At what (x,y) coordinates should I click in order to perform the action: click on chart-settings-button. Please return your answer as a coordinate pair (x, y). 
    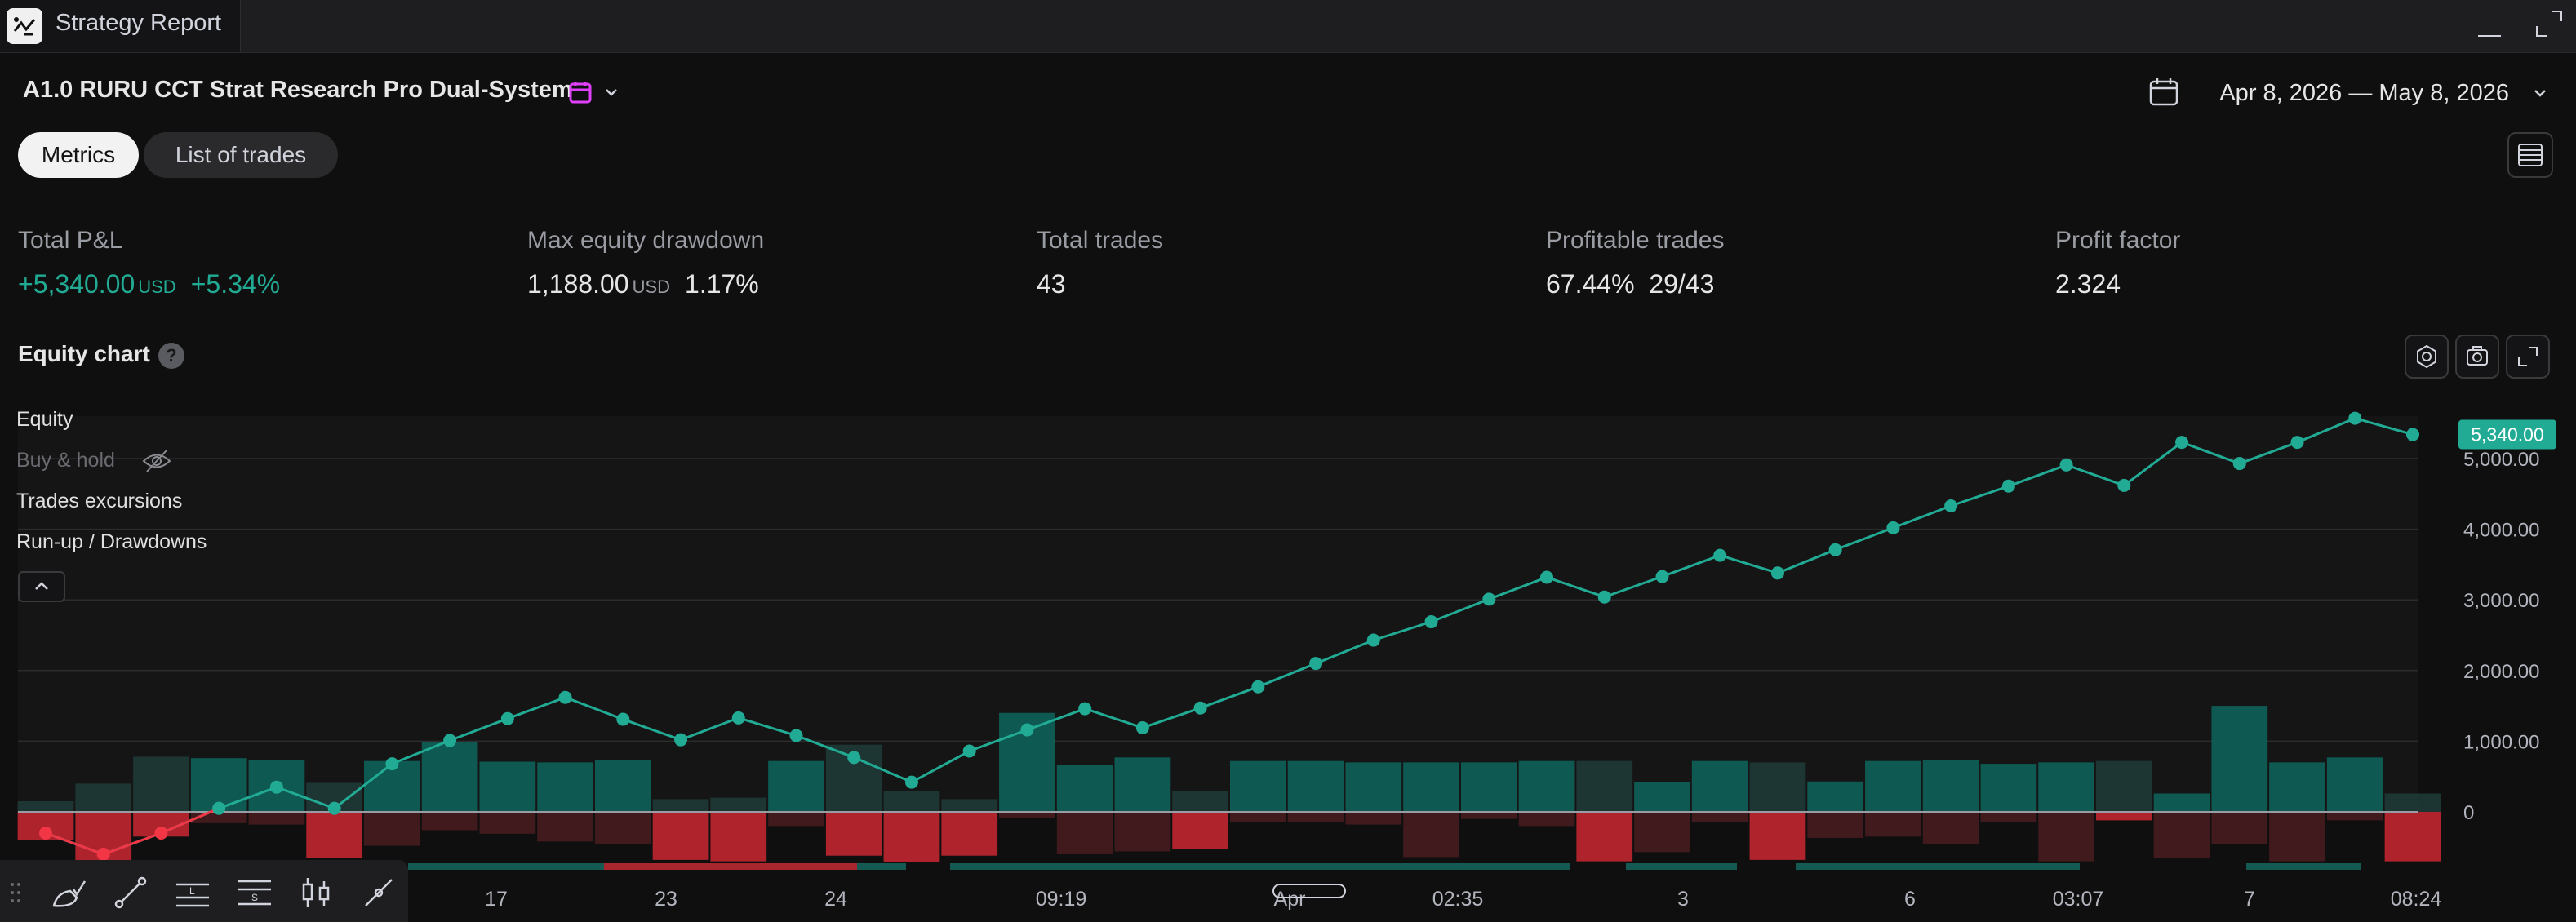
    Looking at the image, I should click on (2427, 357).